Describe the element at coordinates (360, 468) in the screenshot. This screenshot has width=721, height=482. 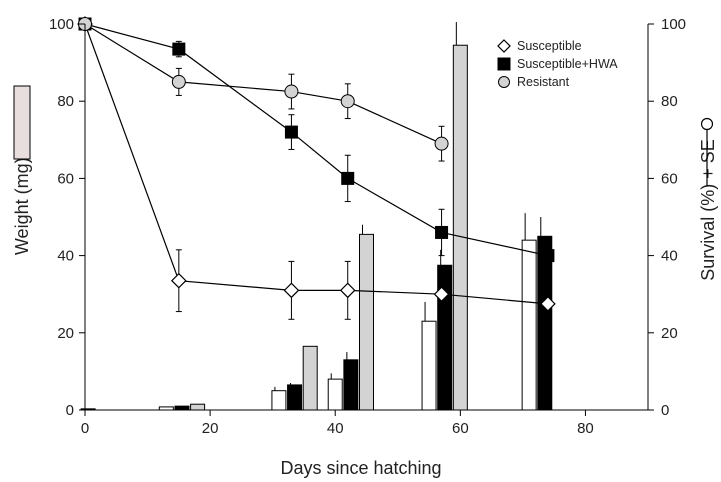
I see `x-axis-label: Days since hatching` at that location.